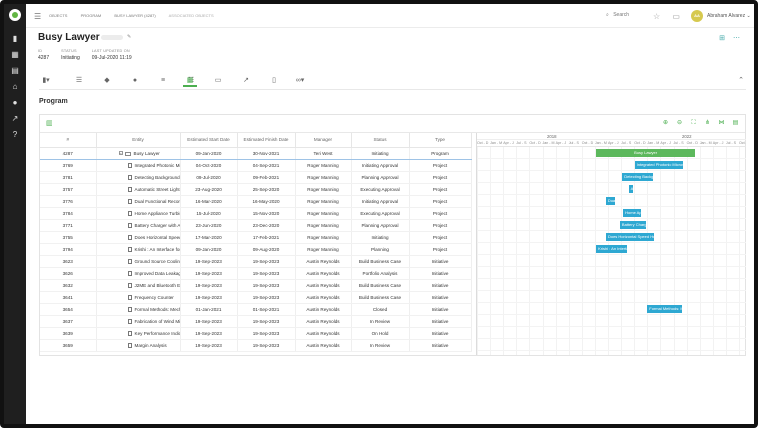  I want to click on row-id-link: 4287, so click(68, 153).